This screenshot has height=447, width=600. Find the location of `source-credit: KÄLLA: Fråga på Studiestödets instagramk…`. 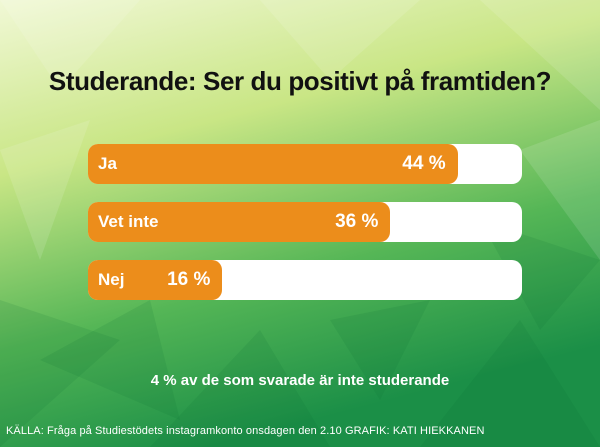

source-credit: KÄLLA: Fråga på Studiestödets instagramk… is located at coordinates (245, 431).